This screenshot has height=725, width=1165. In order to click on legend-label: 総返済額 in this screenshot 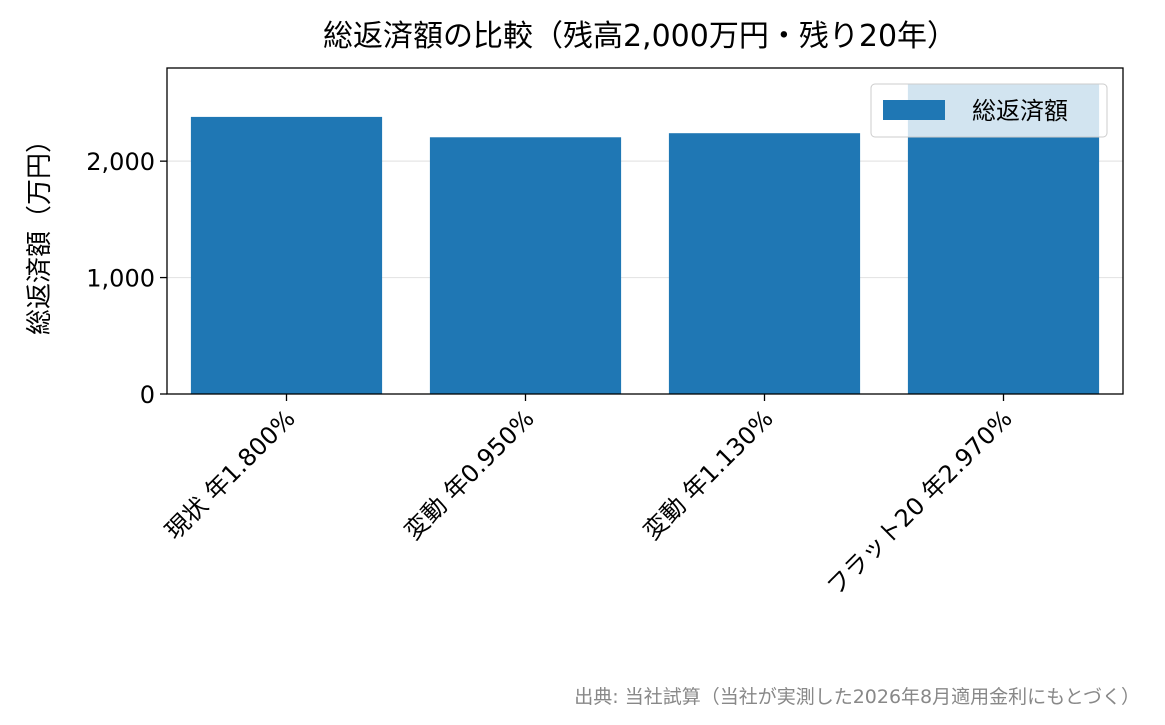, I will do `click(1020, 111)`.